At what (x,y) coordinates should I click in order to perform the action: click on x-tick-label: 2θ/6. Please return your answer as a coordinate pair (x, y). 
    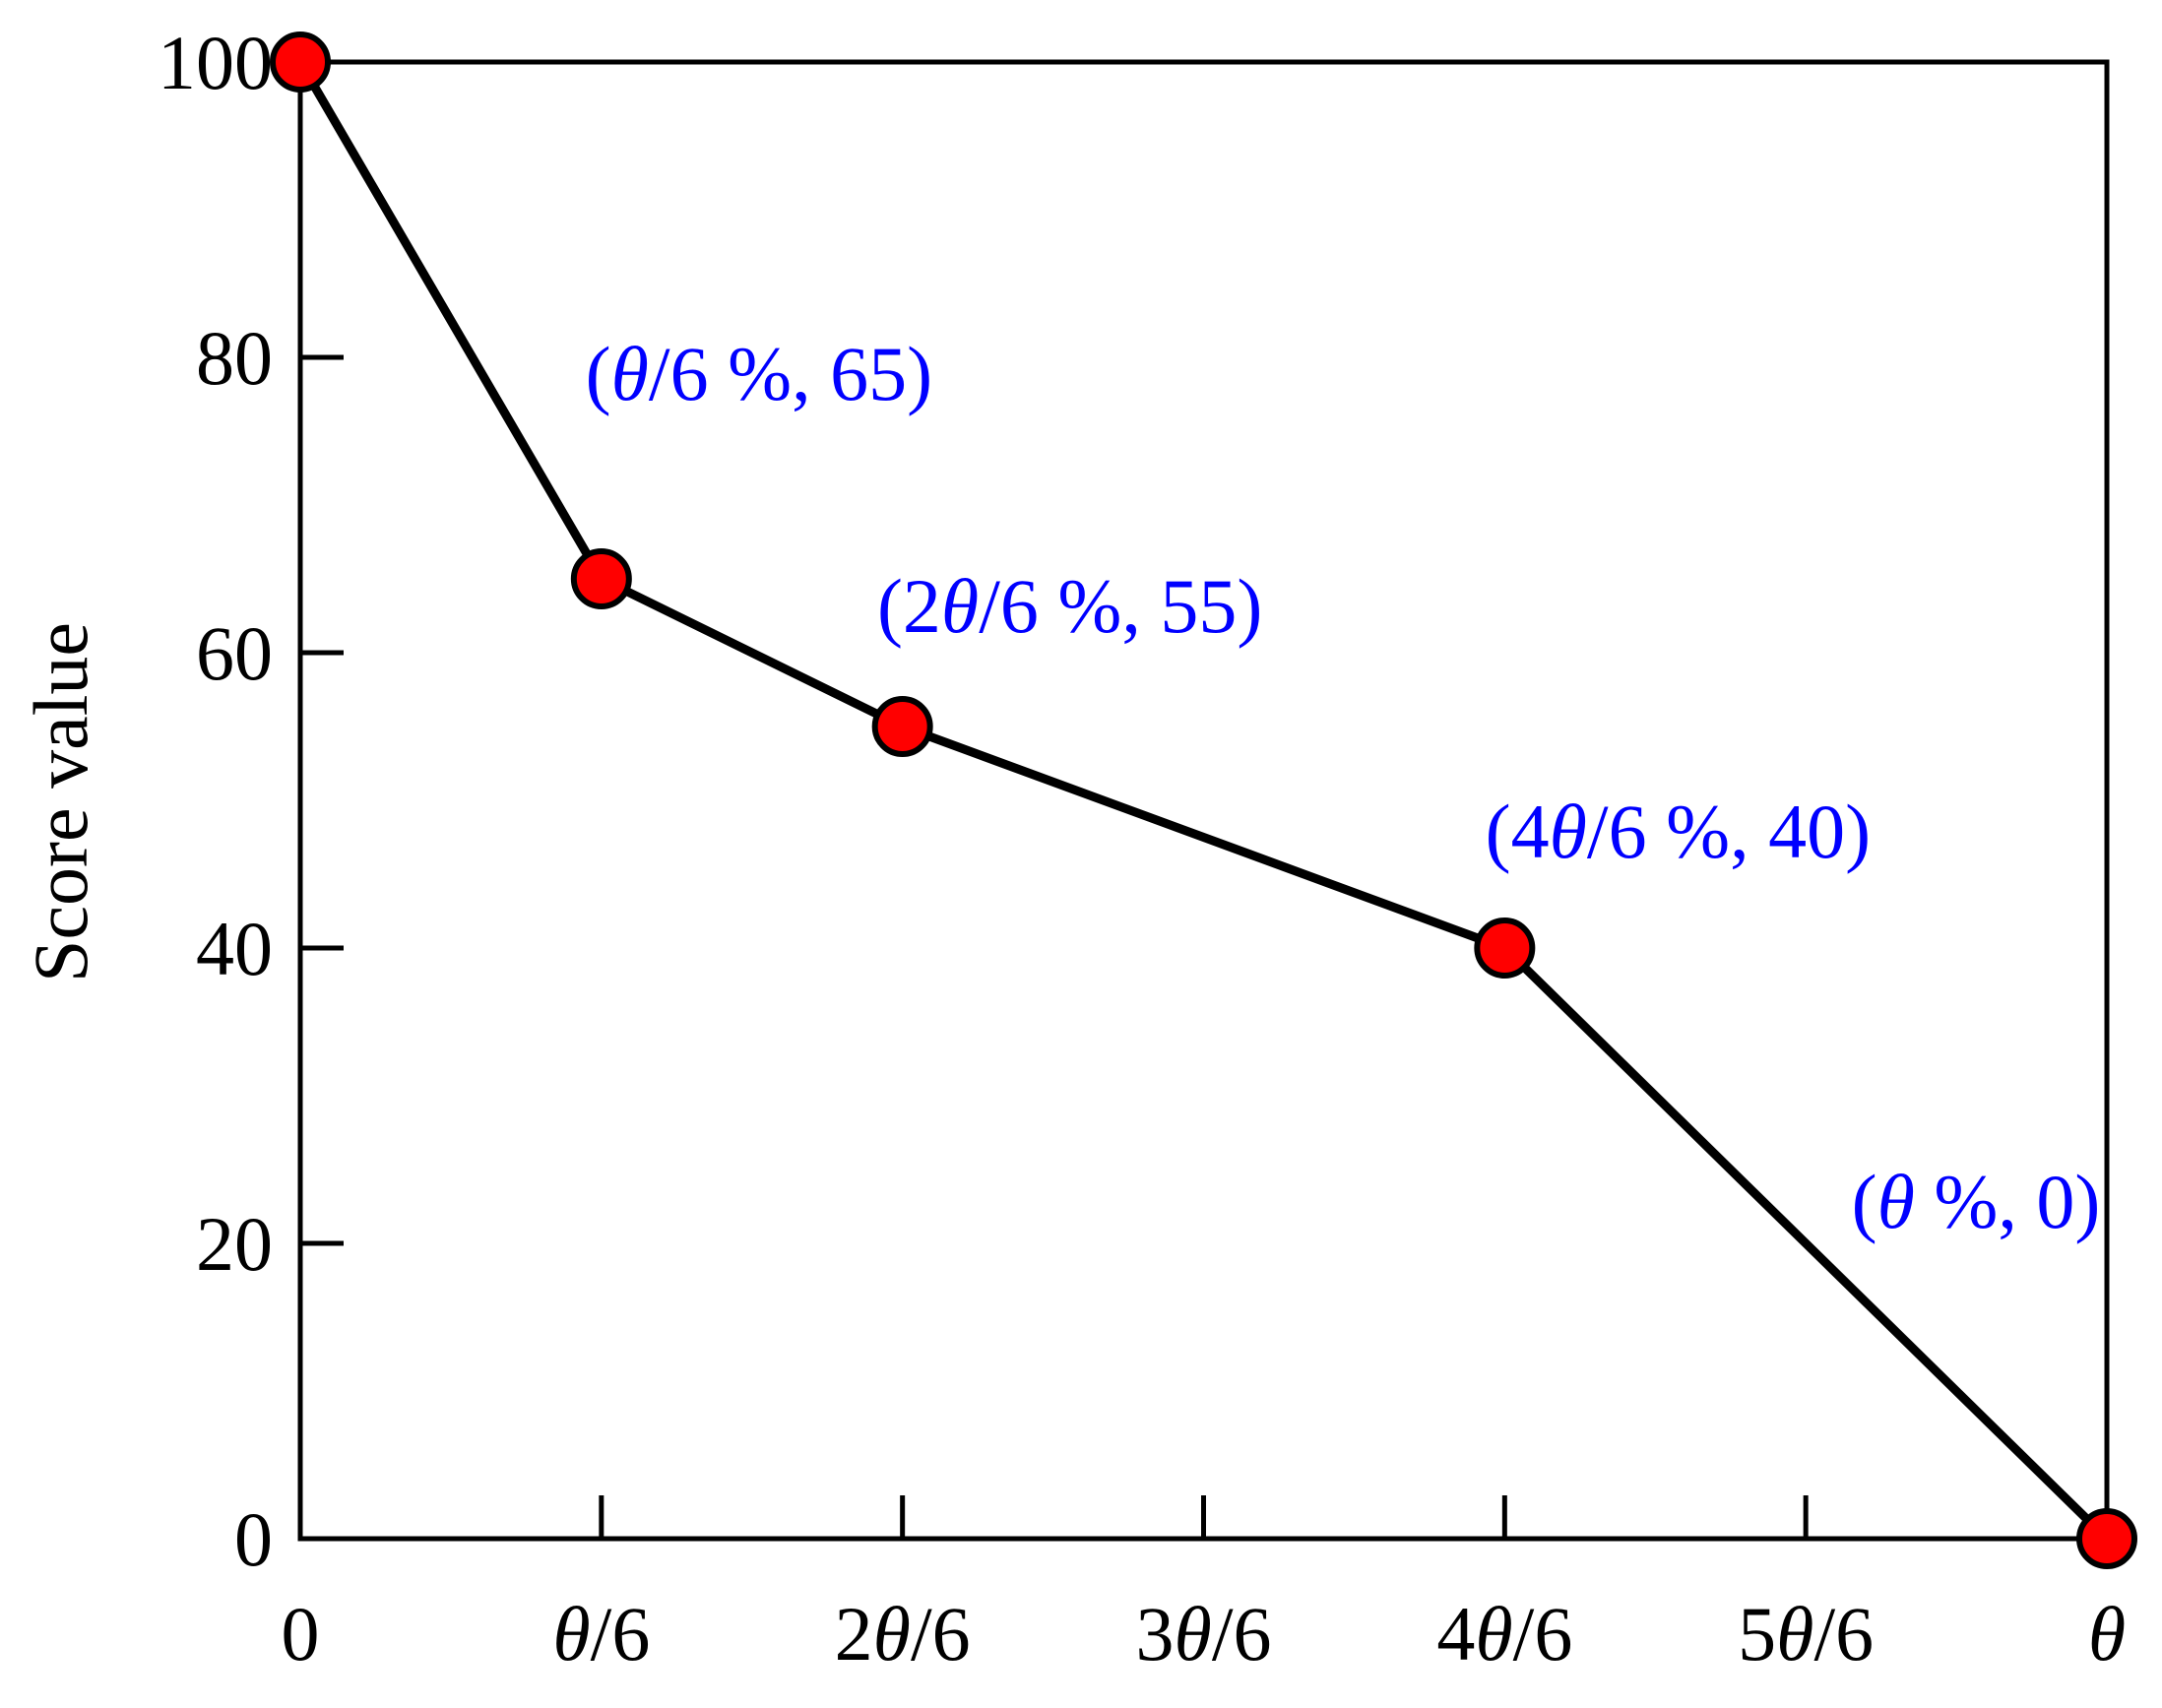
    Looking at the image, I should click on (903, 1633).